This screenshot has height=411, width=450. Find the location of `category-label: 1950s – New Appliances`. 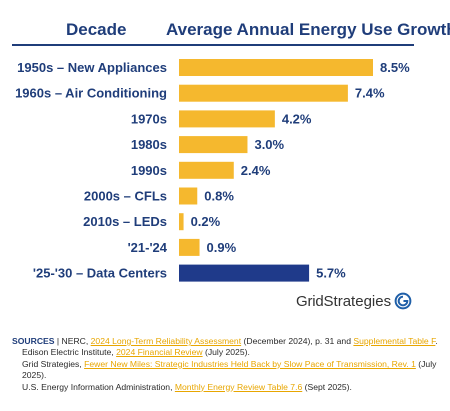

category-label: 1950s – New Appliances is located at coordinates (92, 67).